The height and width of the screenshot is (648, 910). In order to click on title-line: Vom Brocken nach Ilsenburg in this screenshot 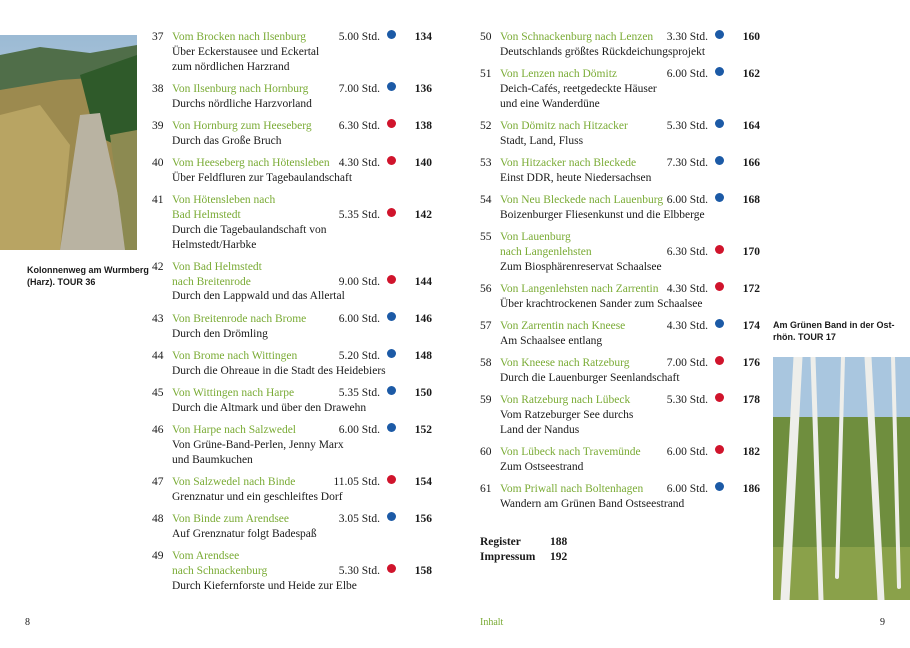, I will do `click(239, 37)`.